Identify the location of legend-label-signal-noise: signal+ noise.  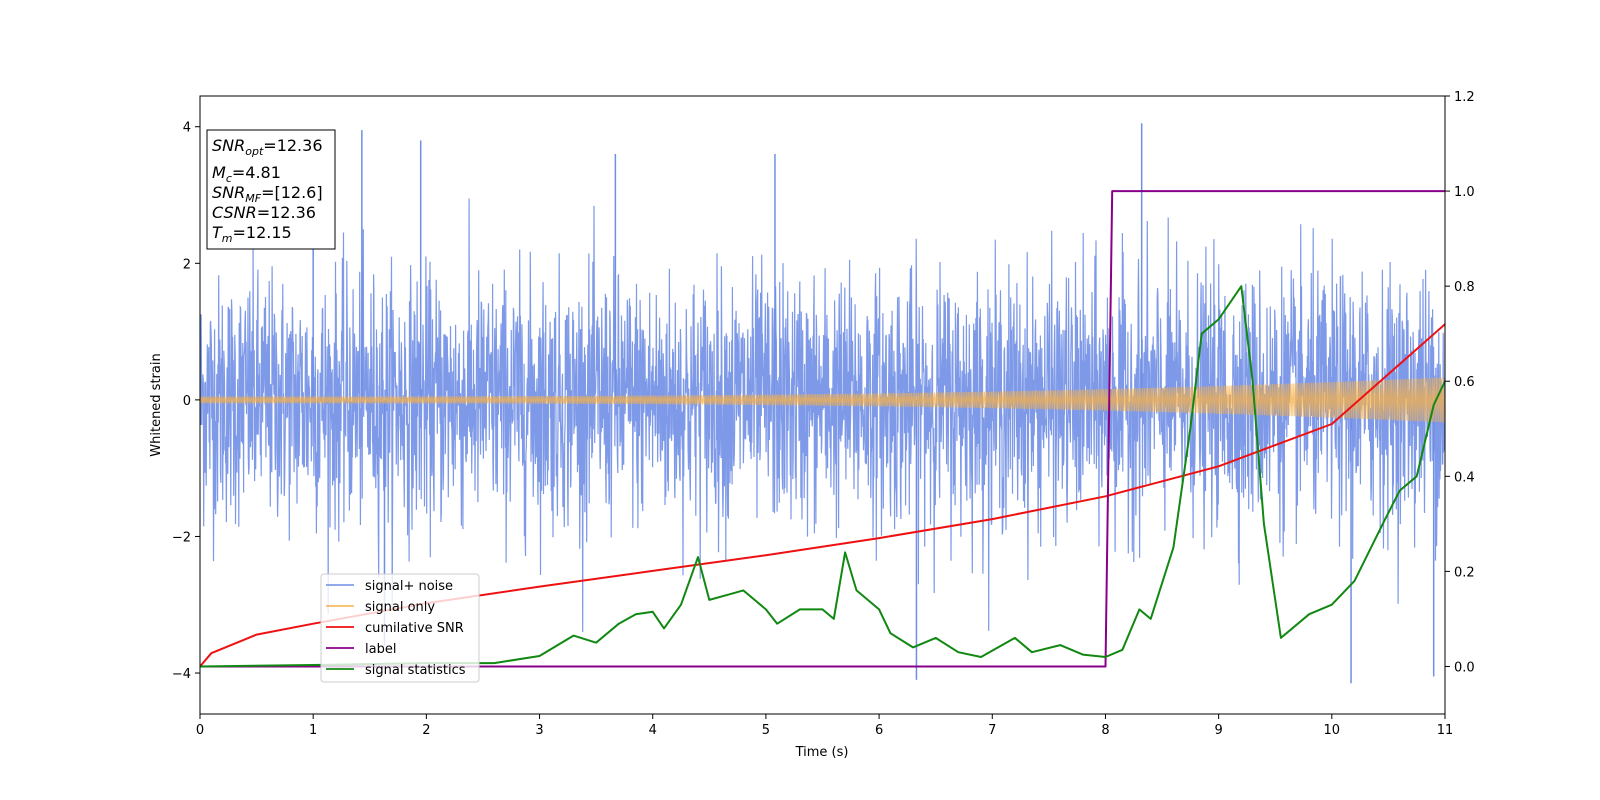
(409, 586).